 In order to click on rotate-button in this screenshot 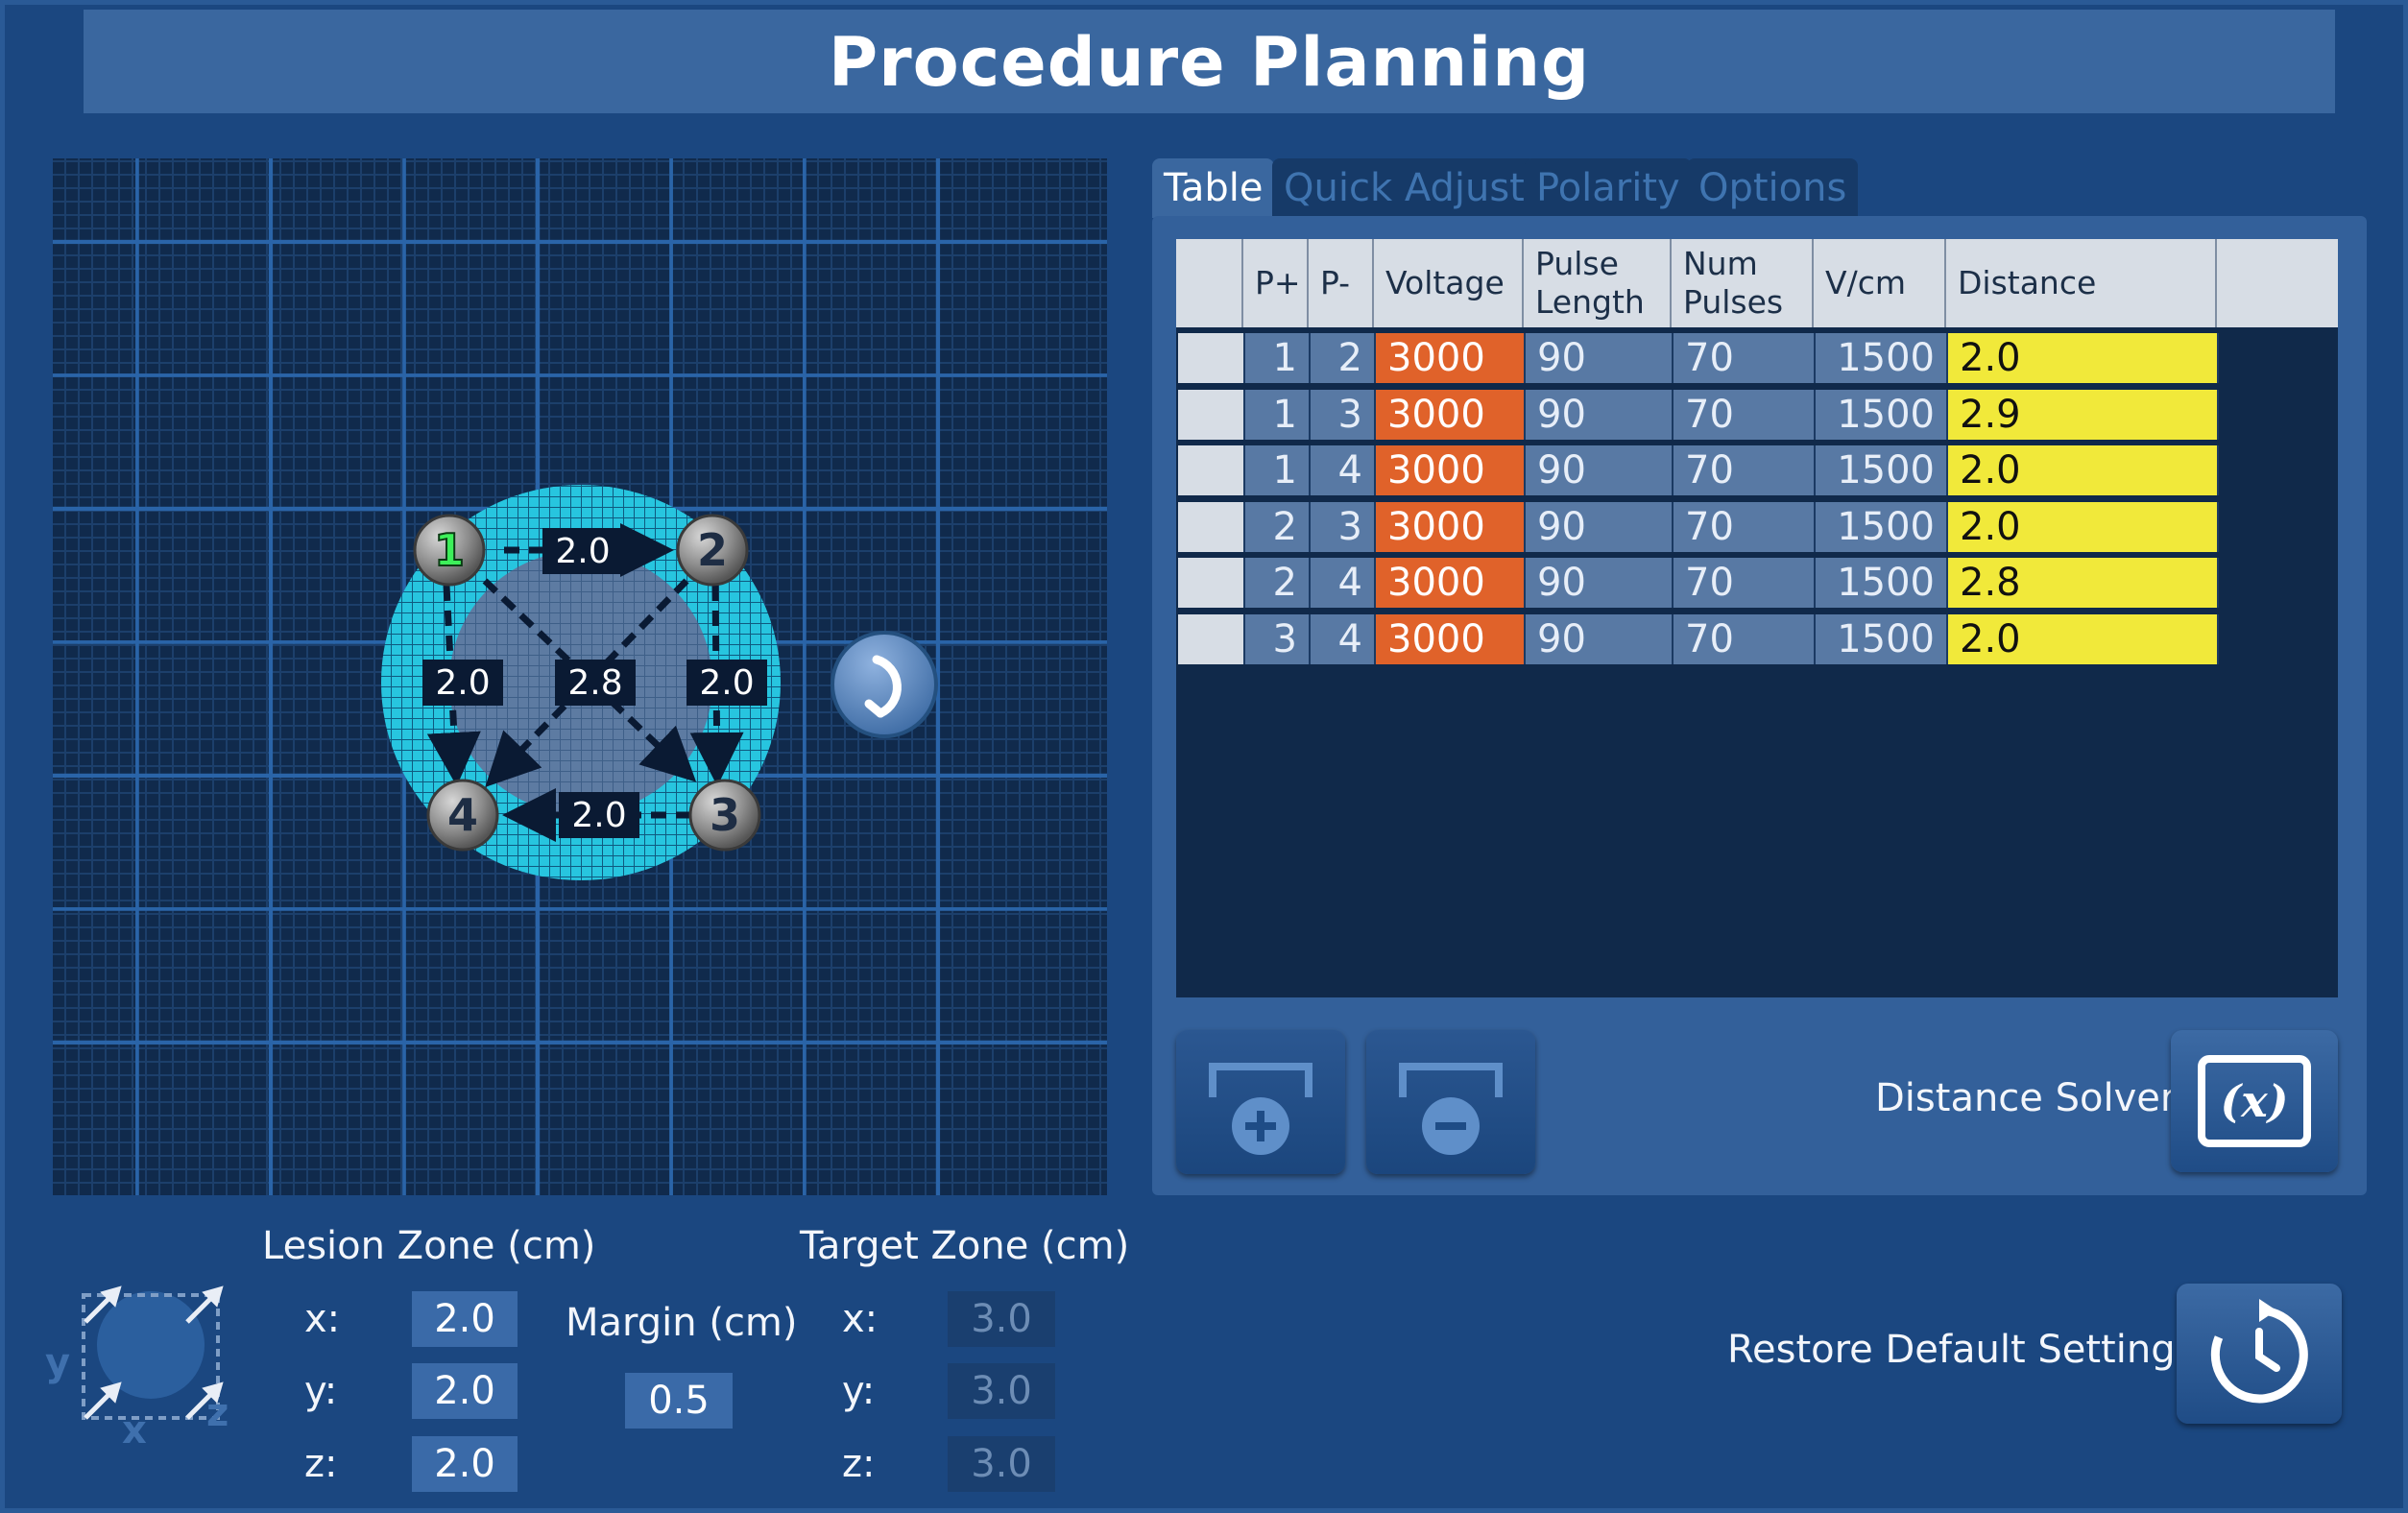, I will do `click(885, 684)`.